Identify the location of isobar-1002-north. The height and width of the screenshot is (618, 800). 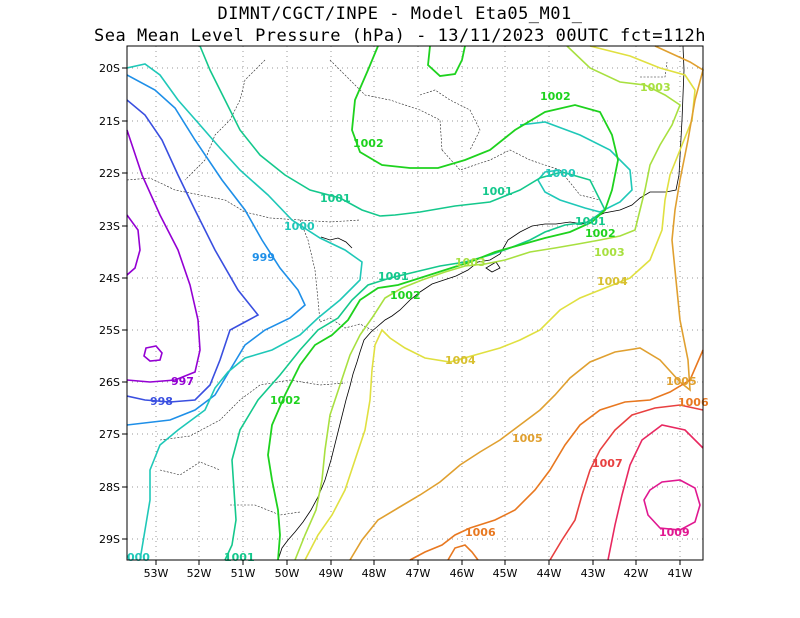
(446, 61).